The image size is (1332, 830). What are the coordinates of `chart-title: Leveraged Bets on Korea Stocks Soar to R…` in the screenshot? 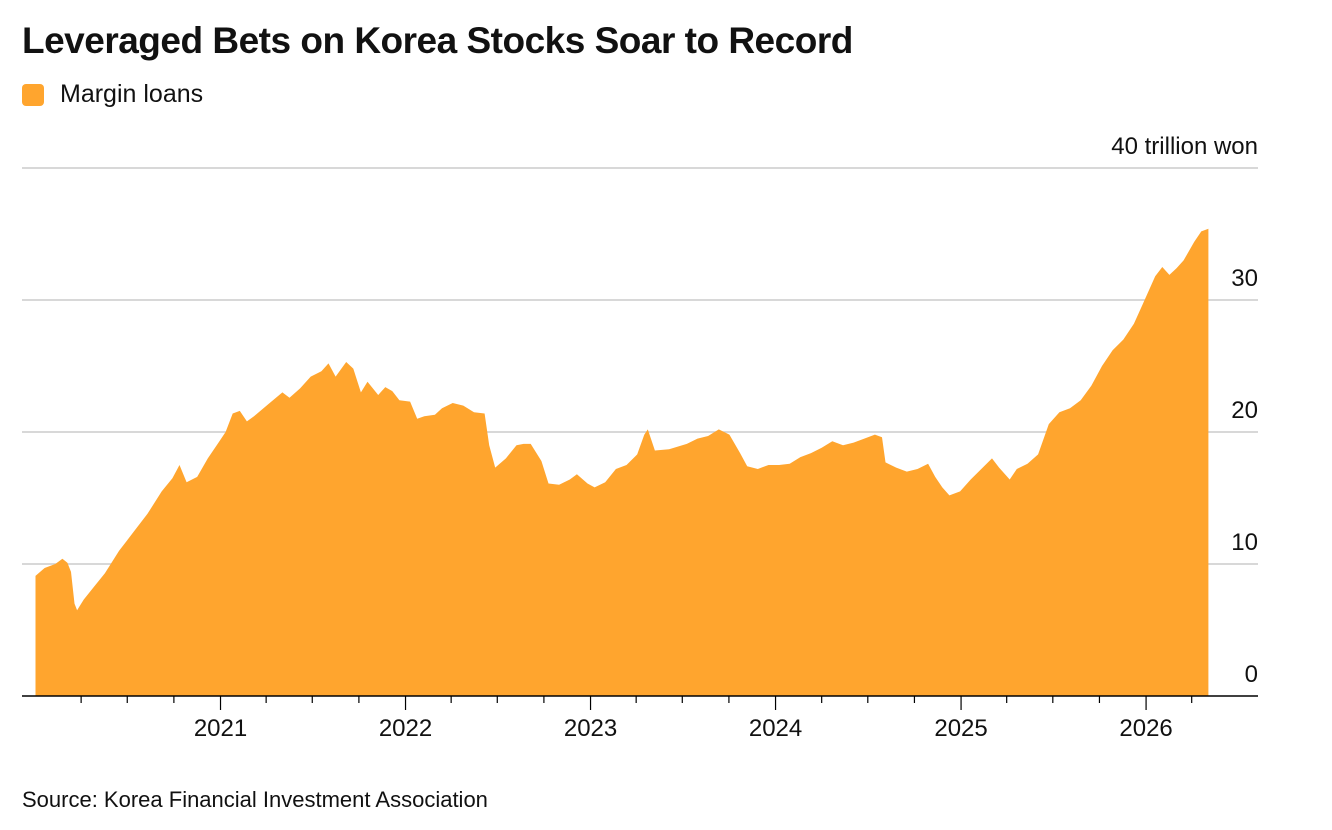 It's located at (437, 40).